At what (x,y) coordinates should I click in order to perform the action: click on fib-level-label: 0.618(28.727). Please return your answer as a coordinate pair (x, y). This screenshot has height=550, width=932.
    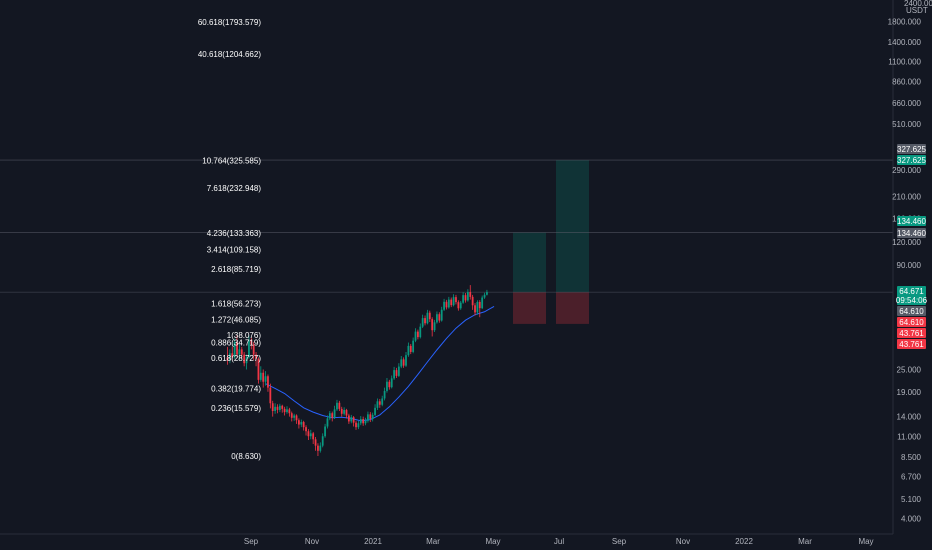
    Looking at the image, I should click on (236, 358).